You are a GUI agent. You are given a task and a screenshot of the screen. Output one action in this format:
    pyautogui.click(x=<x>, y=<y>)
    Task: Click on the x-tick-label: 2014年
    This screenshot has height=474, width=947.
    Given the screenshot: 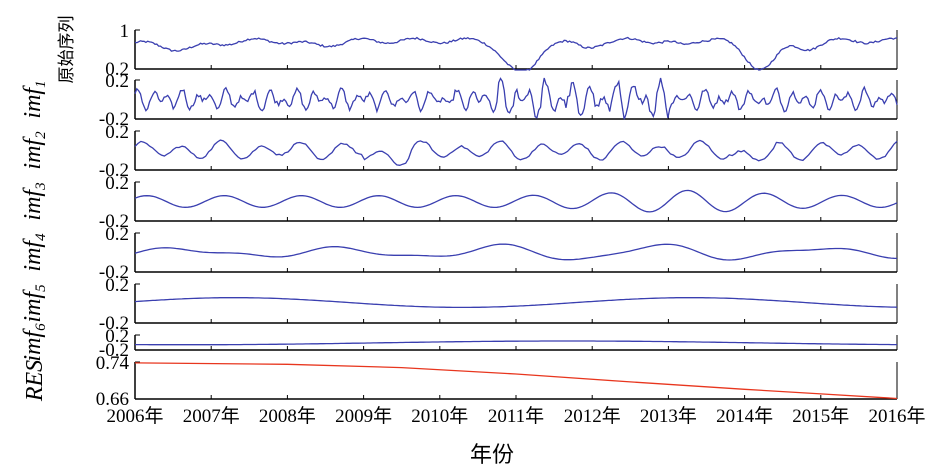 What is the action you would take?
    pyautogui.click(x=744, y=416)
    